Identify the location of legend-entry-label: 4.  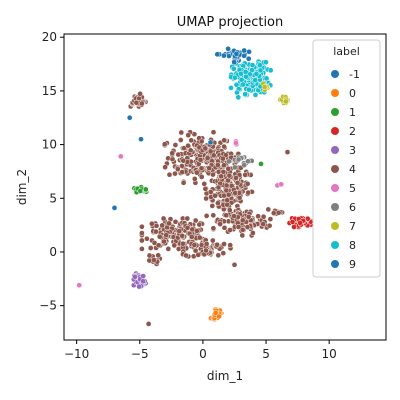
(352, 169).